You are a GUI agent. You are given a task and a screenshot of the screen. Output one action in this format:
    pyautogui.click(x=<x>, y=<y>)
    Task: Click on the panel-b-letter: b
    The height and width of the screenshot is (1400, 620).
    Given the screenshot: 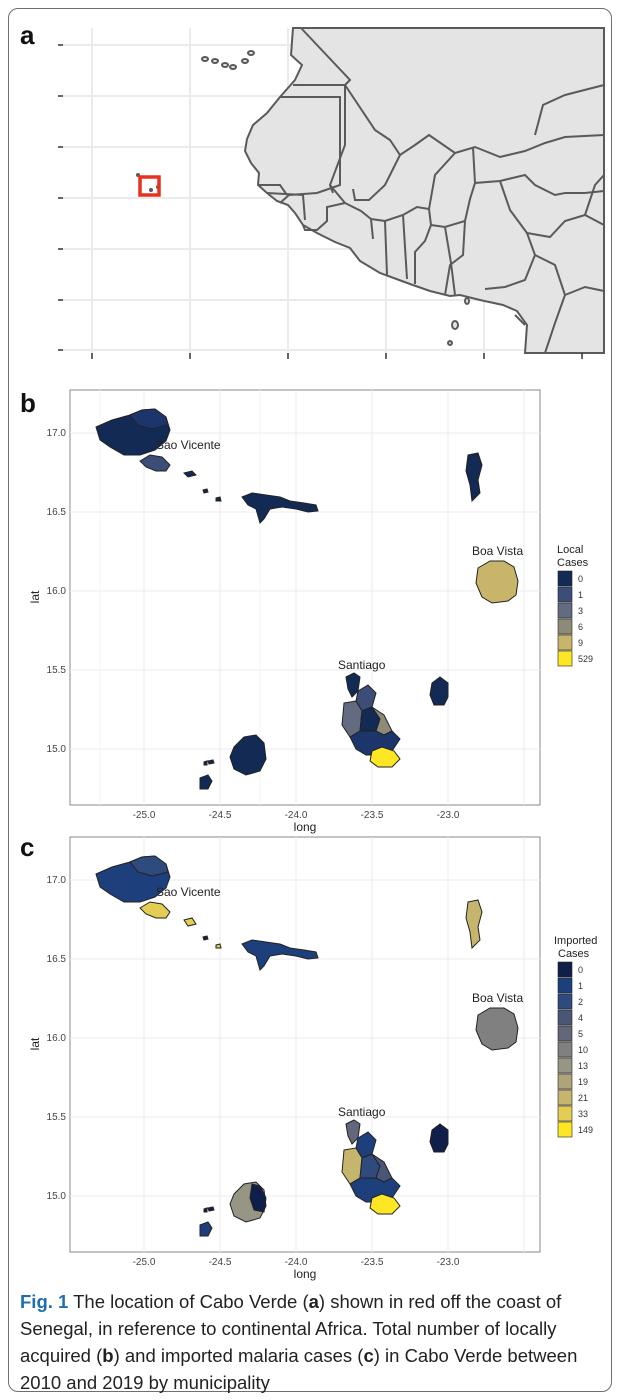 What is the action you would take?
    pyautogui.click(x=28, y=403)
    